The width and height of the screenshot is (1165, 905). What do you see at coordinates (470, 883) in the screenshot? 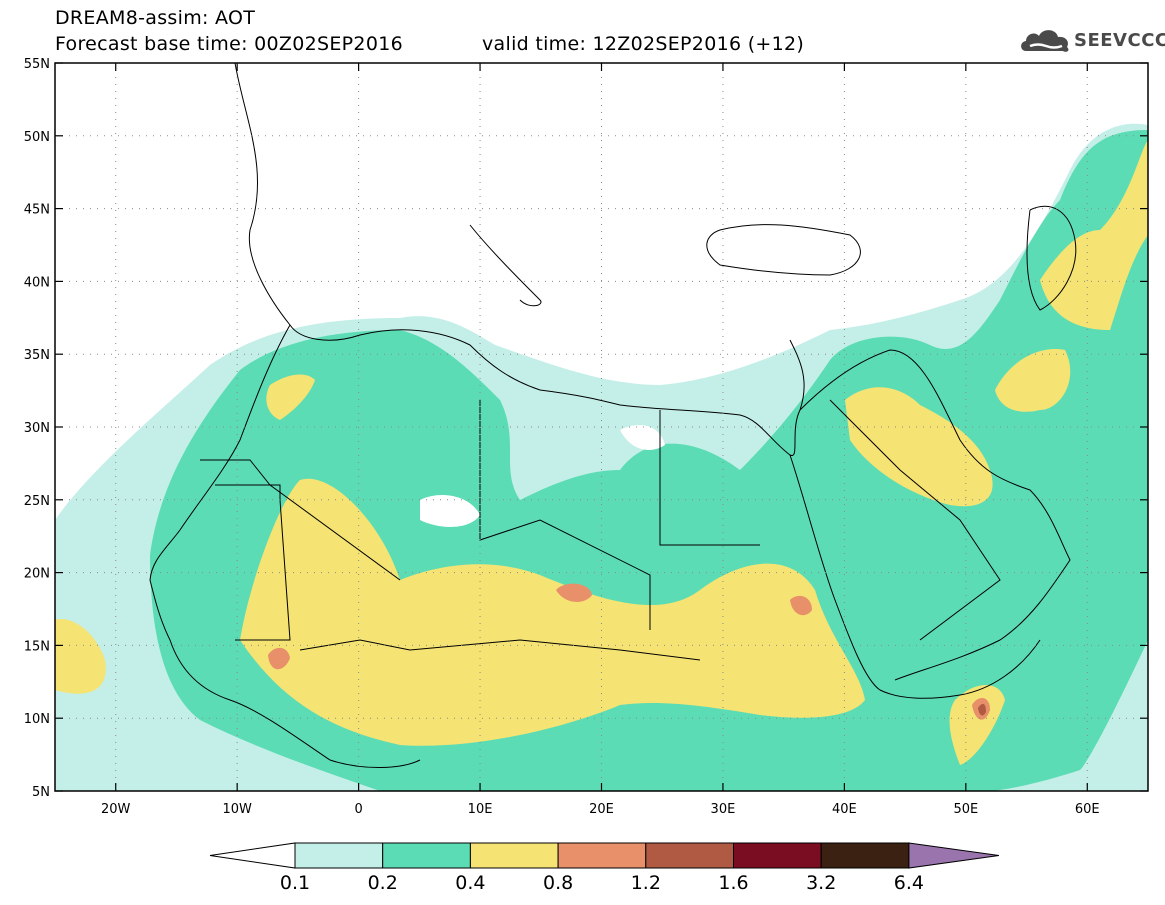
I see `colorbar-label: 0.4` at bounding box center [470, 883].